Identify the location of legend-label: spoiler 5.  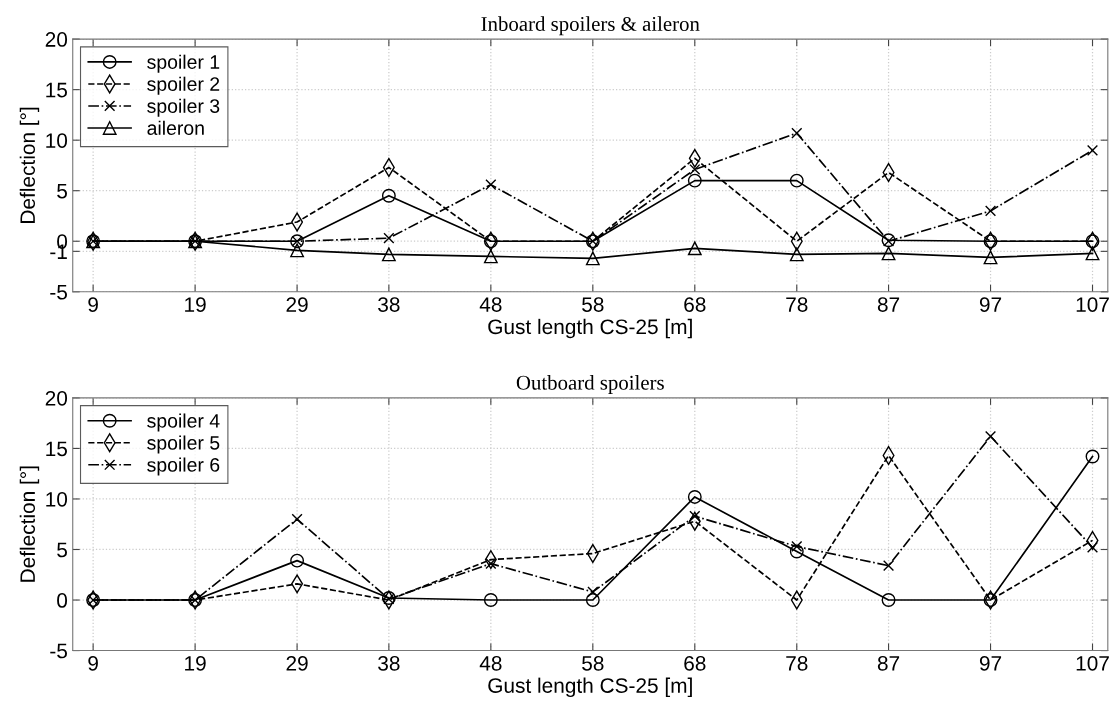
(183, 444).